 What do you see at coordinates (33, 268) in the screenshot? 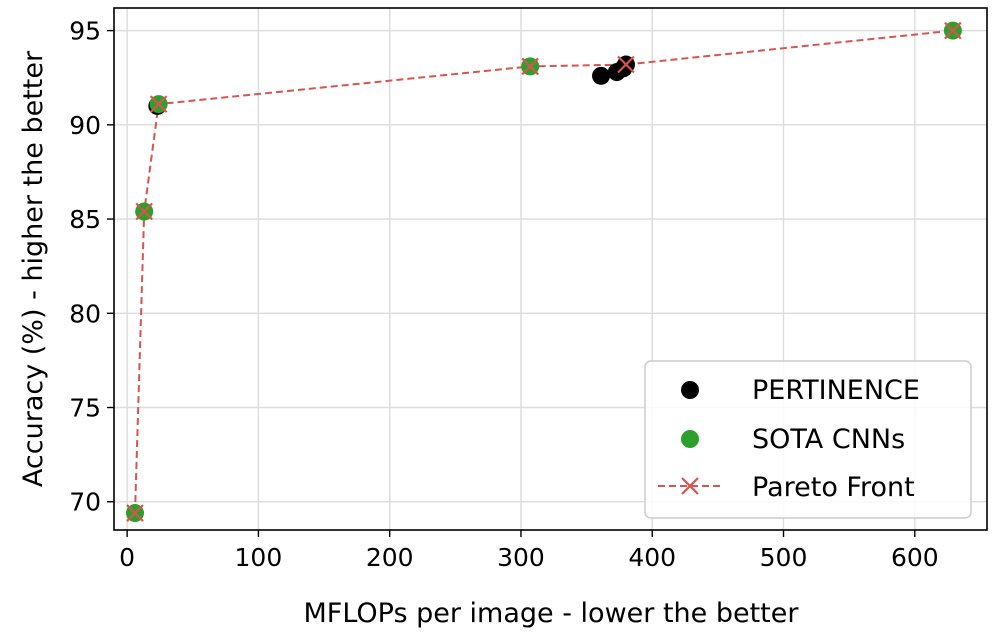
I see `y-axis-label: Accuracy (%) - higher the better` at bounding box center [33, 268].